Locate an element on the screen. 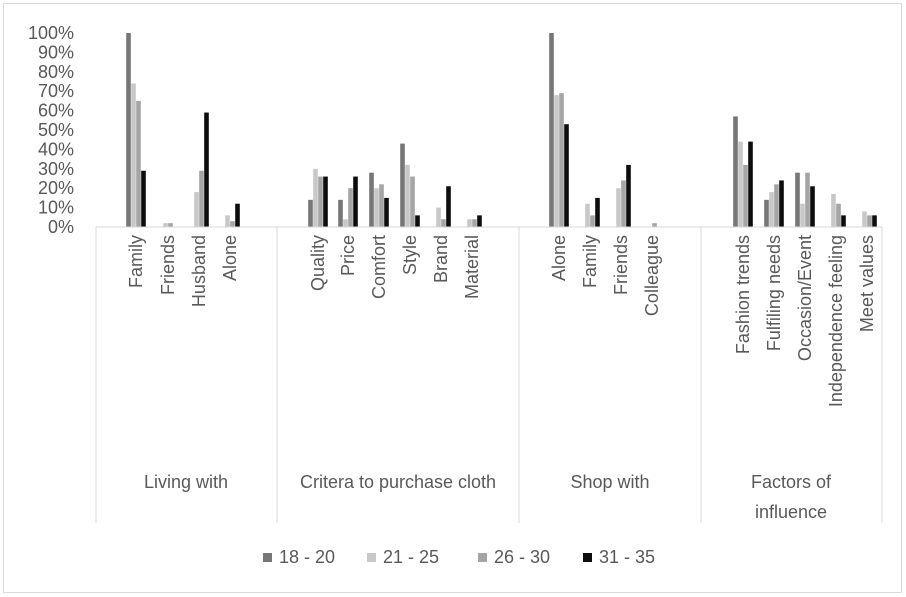 This screenshot has height=597, width=906. y-tick-label: 80% is located at coordinates (56, 72).